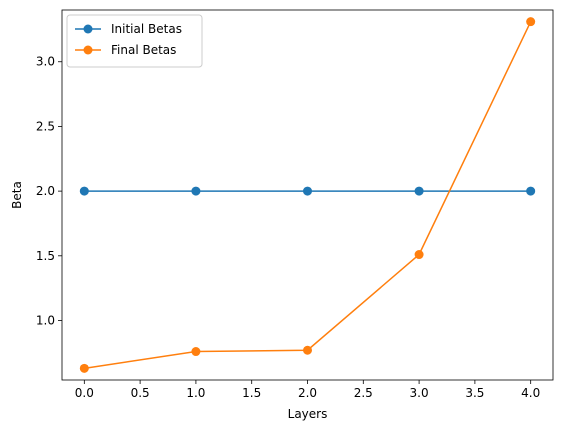 The image size is (567, 432). Describe the element at coordinates (530, 393) in the screenshot. I see `x-tick-label: 4.0` at that location.